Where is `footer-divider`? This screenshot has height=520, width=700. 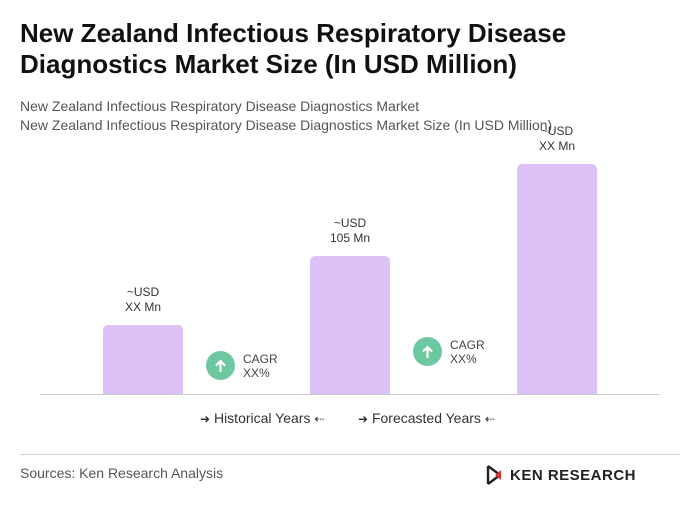
footer-divider is located at coordinates (350, 454).